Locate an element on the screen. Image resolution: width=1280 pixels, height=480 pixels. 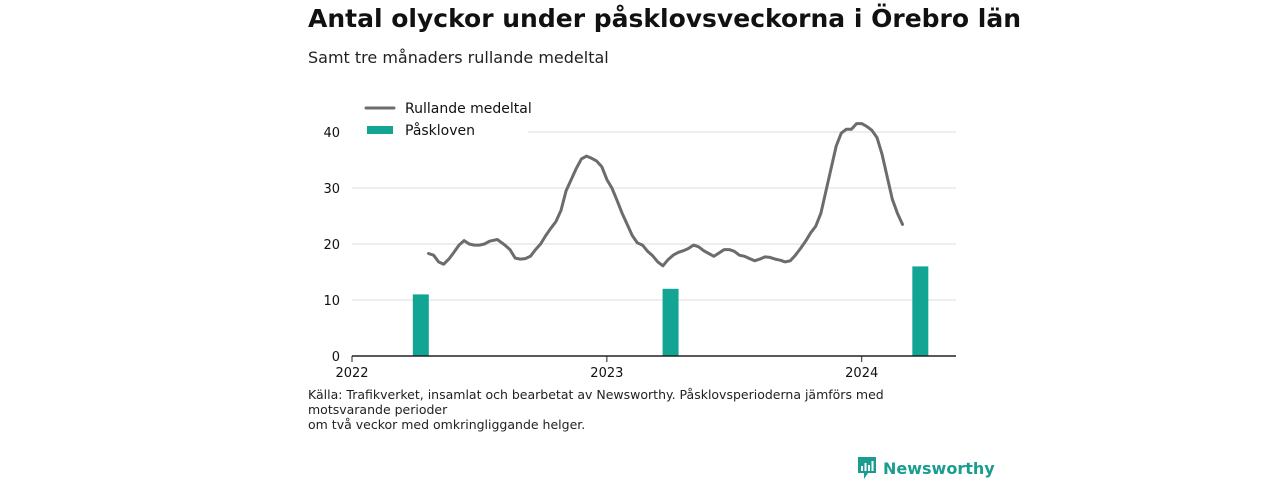
y-tick-label-30: 30 is located at coordinates (331, 189).